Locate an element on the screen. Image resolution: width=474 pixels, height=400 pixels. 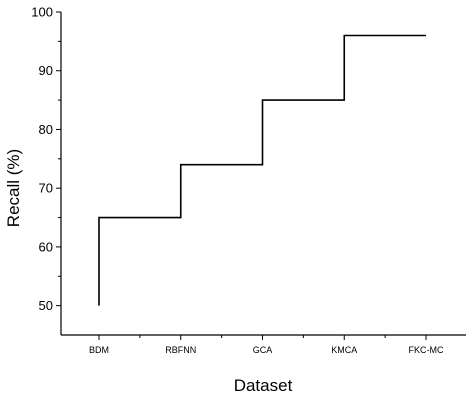
y-tick-label: 100 is located at coordinates (42, 12).